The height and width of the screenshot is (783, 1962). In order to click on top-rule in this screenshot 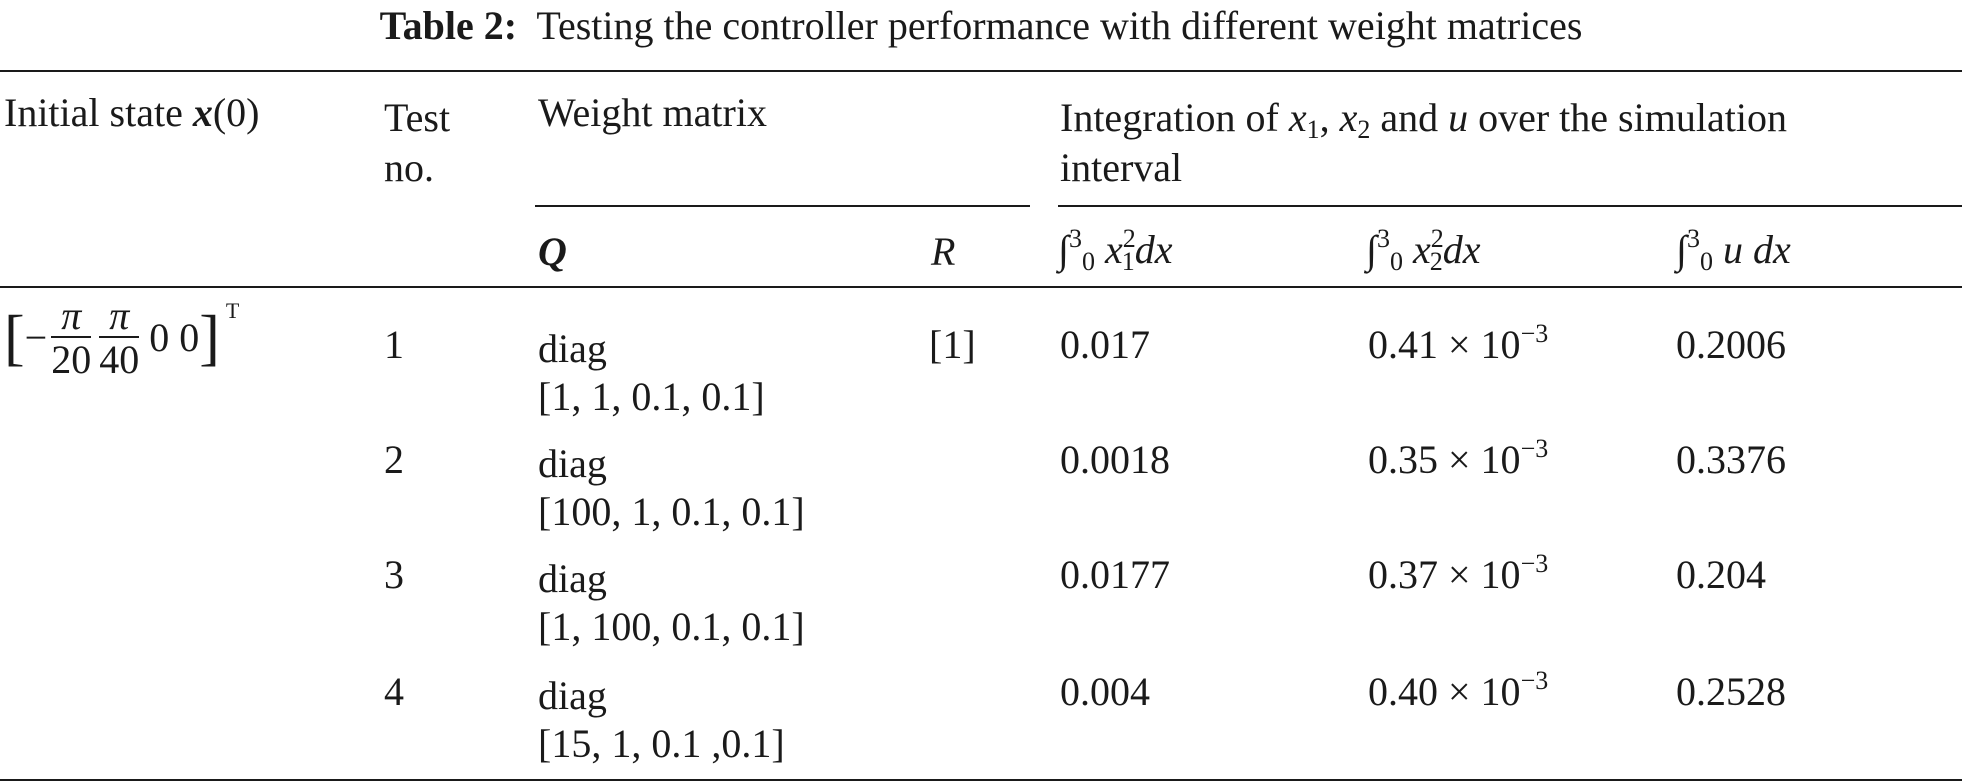, I will do `click(981, 71)`.